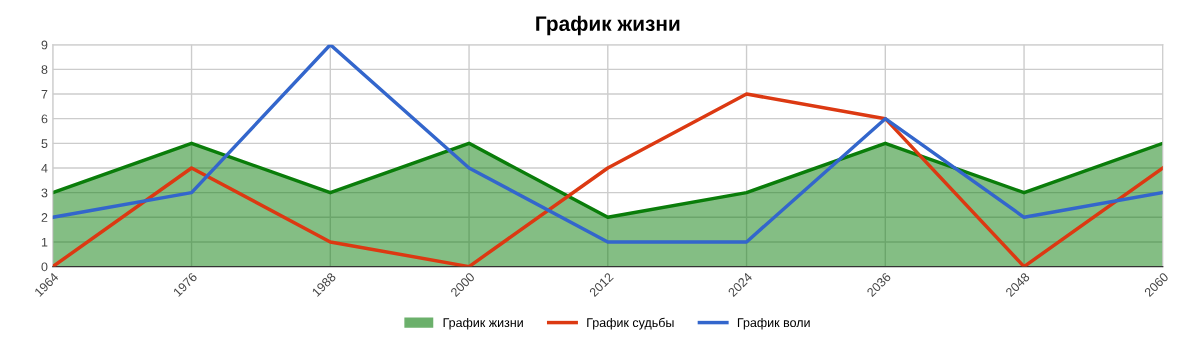 The image size is (1200, 344). What do you see at coordinates (44, 45) in the screenshot?
I see `y-tick-label: 9` at bounding box center [44, 45].